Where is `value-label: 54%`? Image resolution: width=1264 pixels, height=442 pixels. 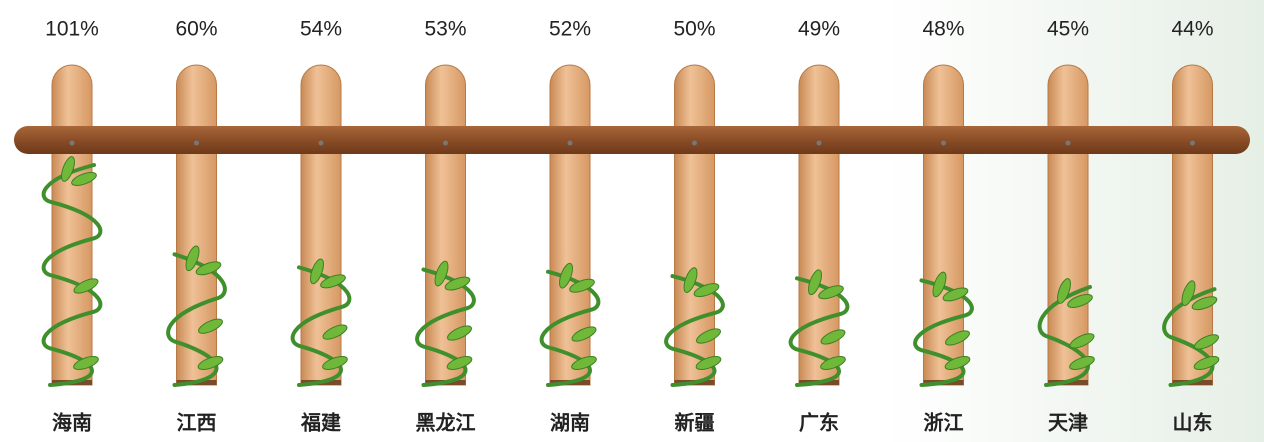
value-label: 54% is located at coordinates (321, 29).